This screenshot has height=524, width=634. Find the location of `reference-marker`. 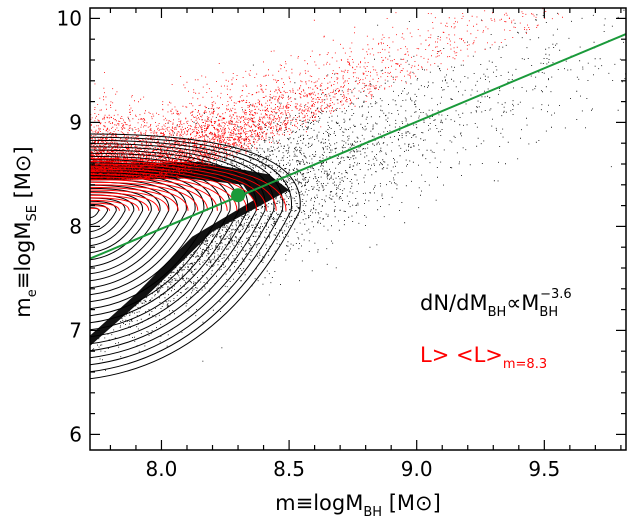

reference-marker is located at coordinates (238, 195).